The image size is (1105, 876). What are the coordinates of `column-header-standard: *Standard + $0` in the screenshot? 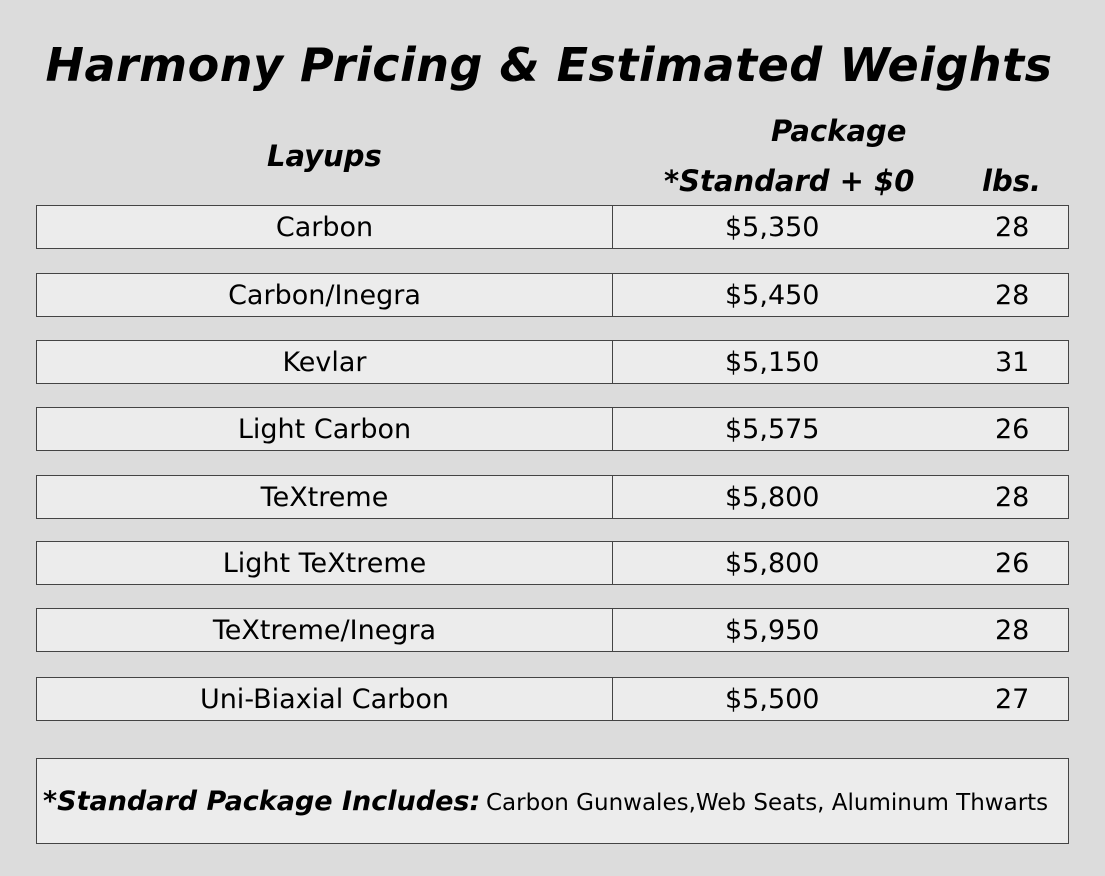 It's located at (789, 181).